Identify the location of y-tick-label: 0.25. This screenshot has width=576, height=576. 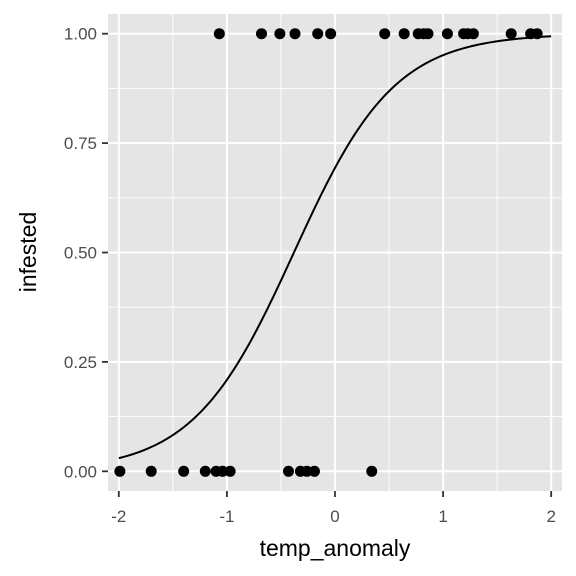
(80, 362).